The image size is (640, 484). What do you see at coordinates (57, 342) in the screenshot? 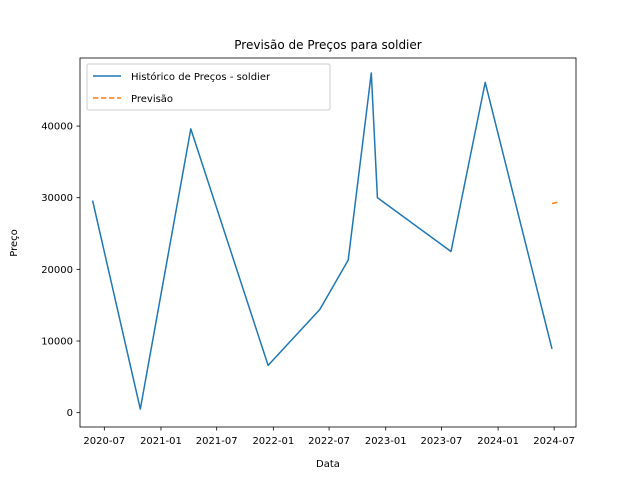
I see `y-tick-label: 10000` at bounding box center [57, 342].